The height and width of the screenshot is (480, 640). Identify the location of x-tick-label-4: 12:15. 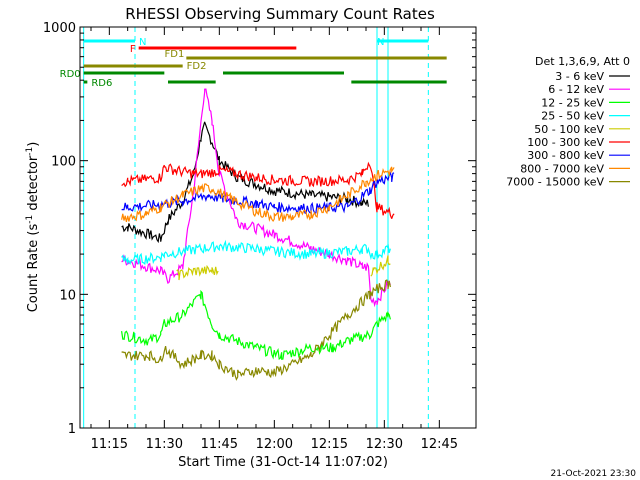
(329, 444).